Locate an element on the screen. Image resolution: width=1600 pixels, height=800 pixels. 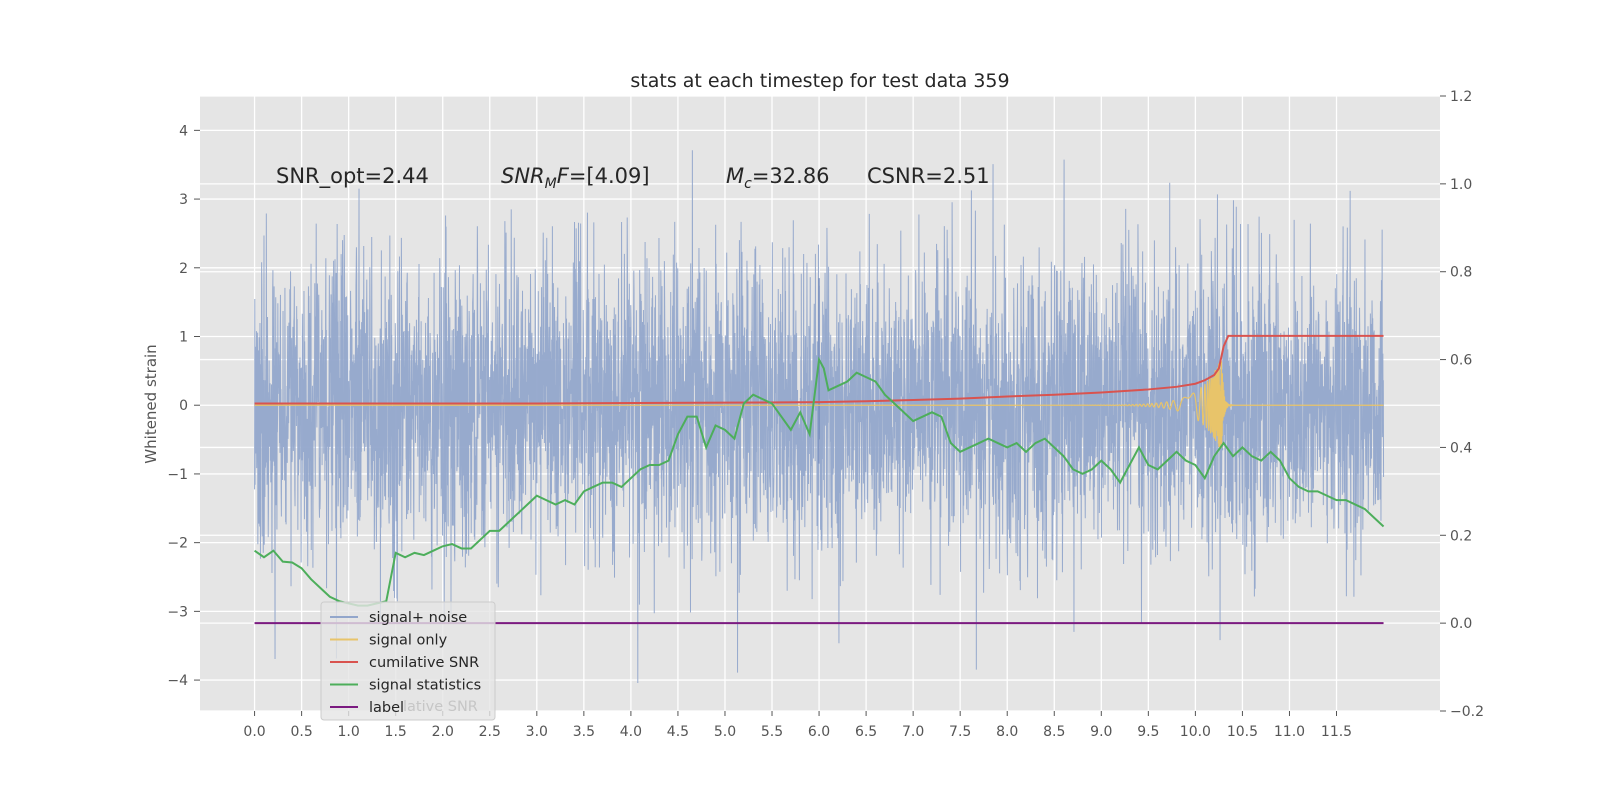
x-tick-label-22: 11.0 is located at coordinates (1289, 732).